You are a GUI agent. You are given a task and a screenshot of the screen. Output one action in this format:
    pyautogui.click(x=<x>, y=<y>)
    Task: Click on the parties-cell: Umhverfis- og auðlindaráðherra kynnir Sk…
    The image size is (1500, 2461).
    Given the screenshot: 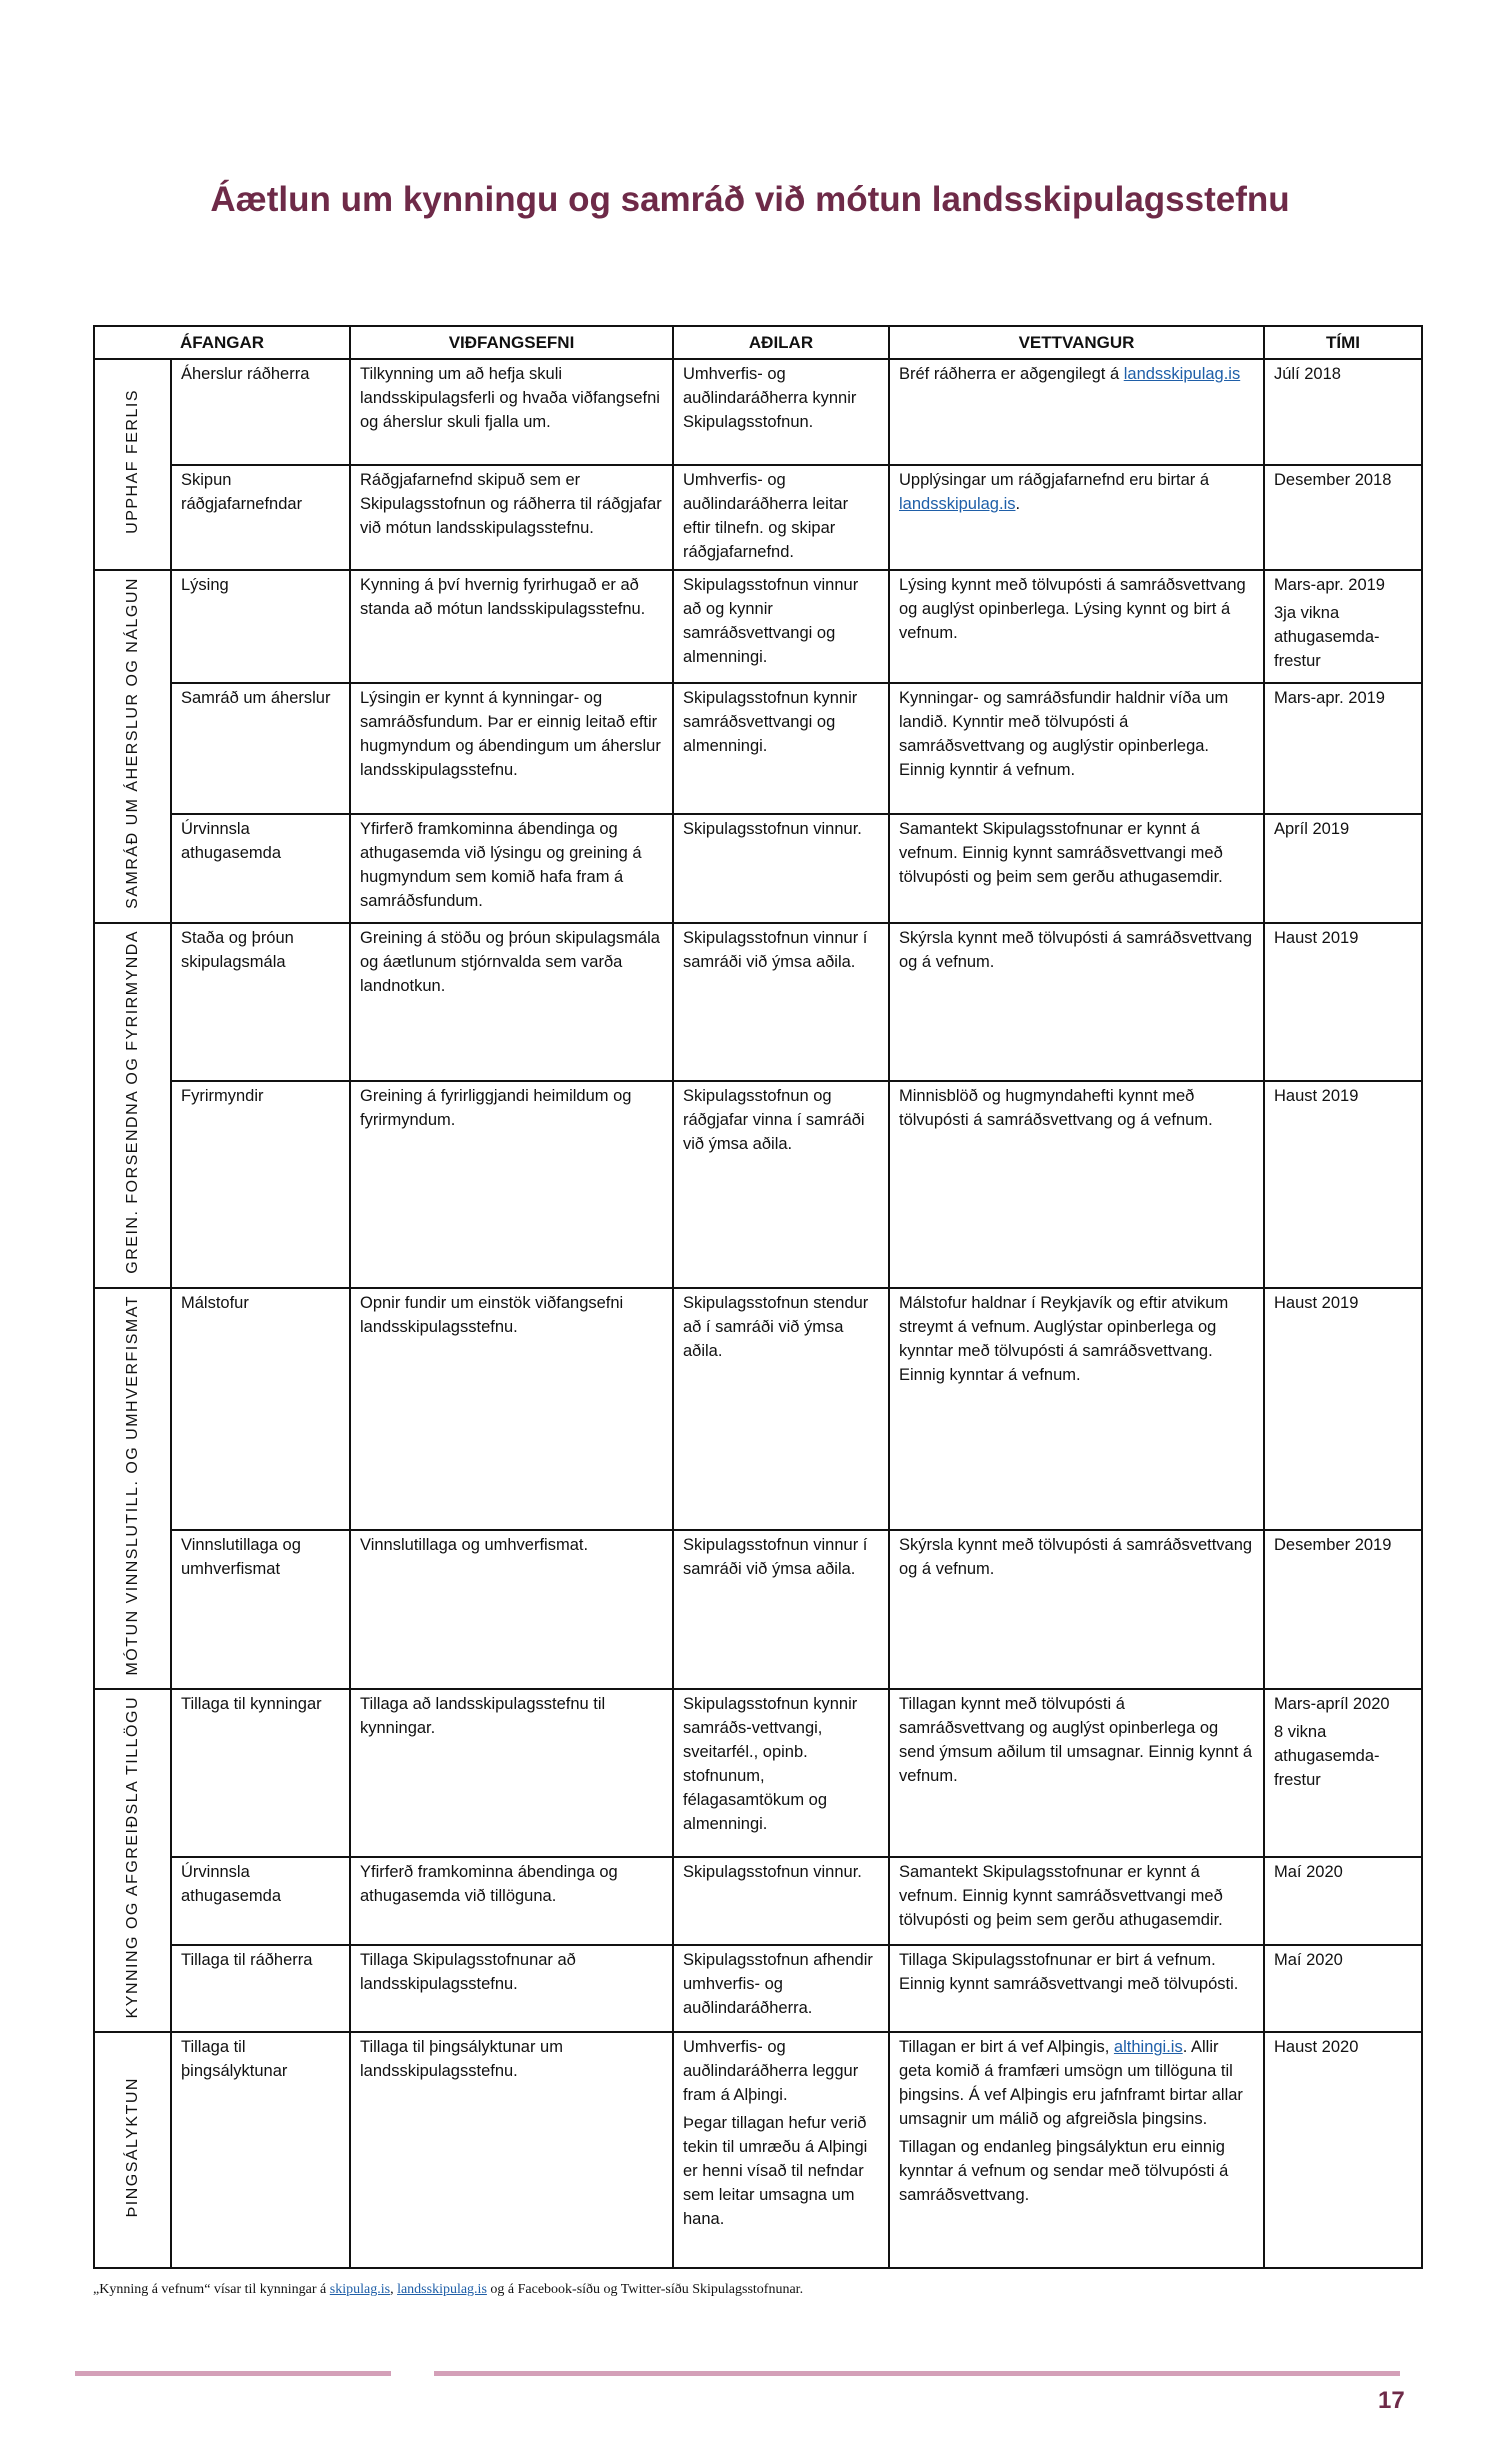 What is the action you would take?
    pyautogui.click(x=781, y=412)
    